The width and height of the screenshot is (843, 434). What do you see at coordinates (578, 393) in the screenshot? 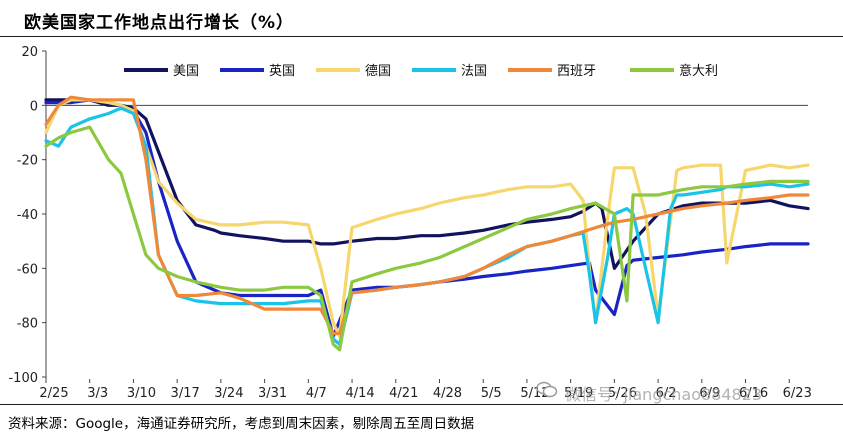
I see `x-tick-label: 5/19` at bounding box center [578, 393].